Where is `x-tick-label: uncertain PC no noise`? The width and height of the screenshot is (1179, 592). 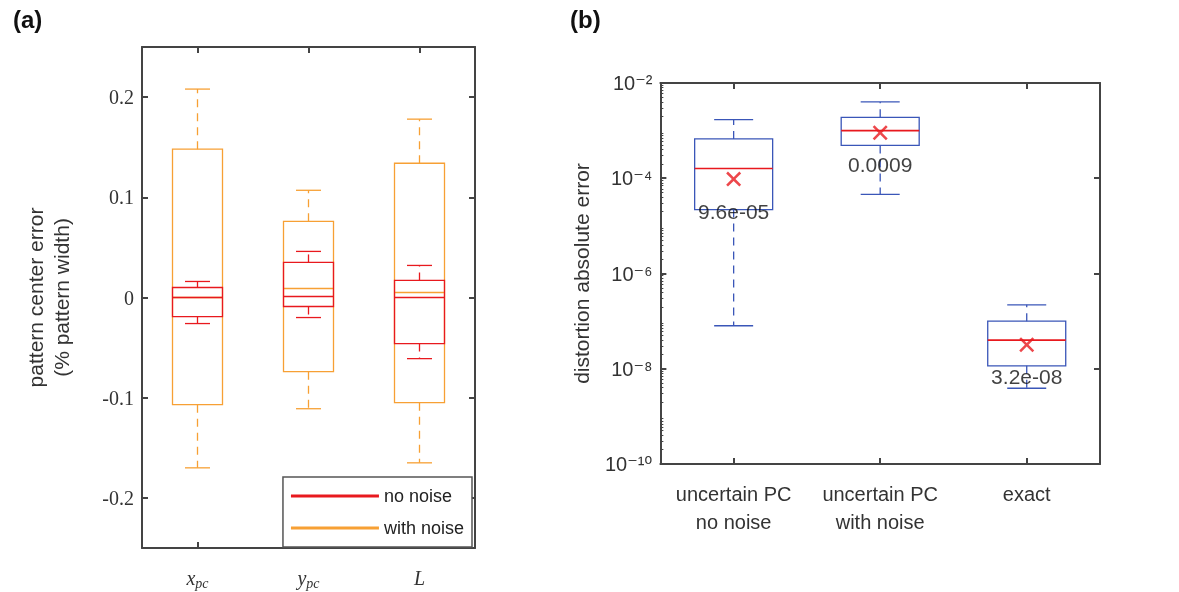 x-tick-label: uncertain PC no noise is located at coordinates (733, 508).